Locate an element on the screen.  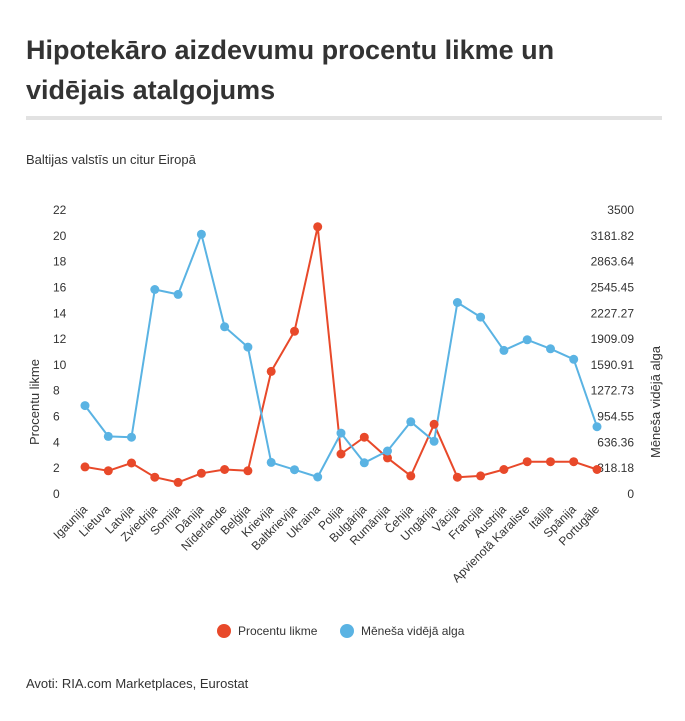
right-tick-label: 318.18 is located at coordinates (615, 468).